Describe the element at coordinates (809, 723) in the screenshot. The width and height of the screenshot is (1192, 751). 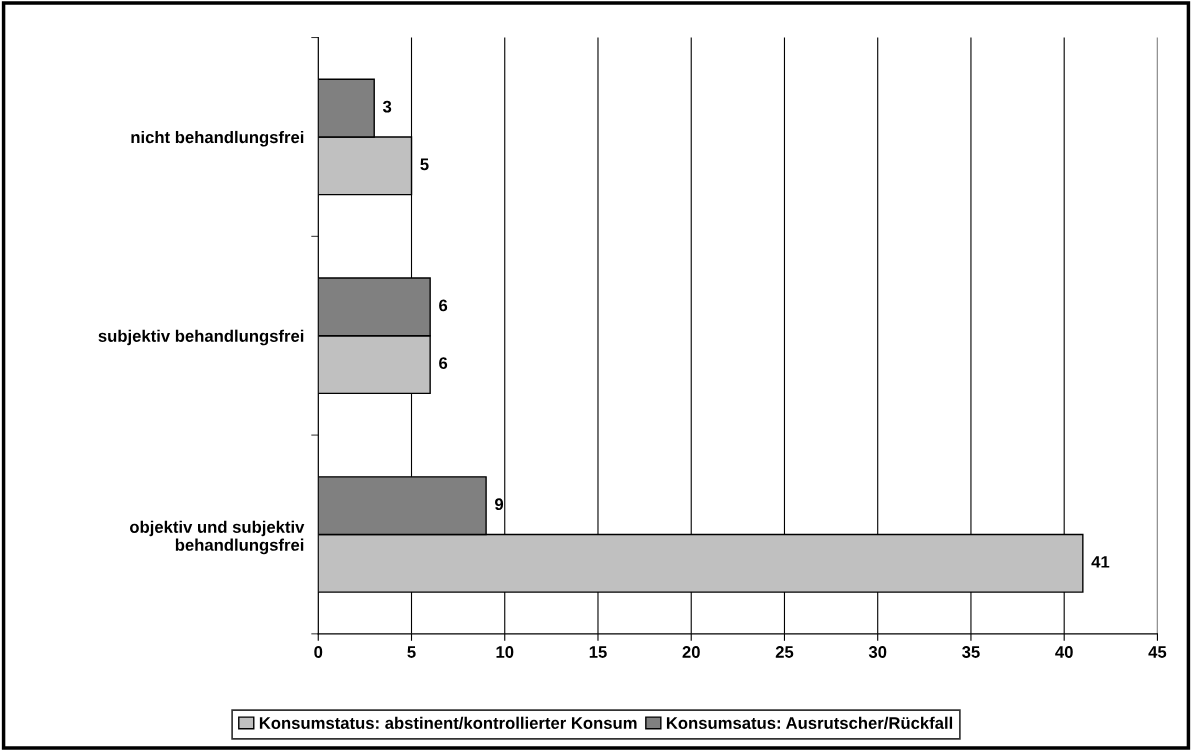
I see `legend-label: Konsumsatus: Ausrutscher/Rückfall` at that location.